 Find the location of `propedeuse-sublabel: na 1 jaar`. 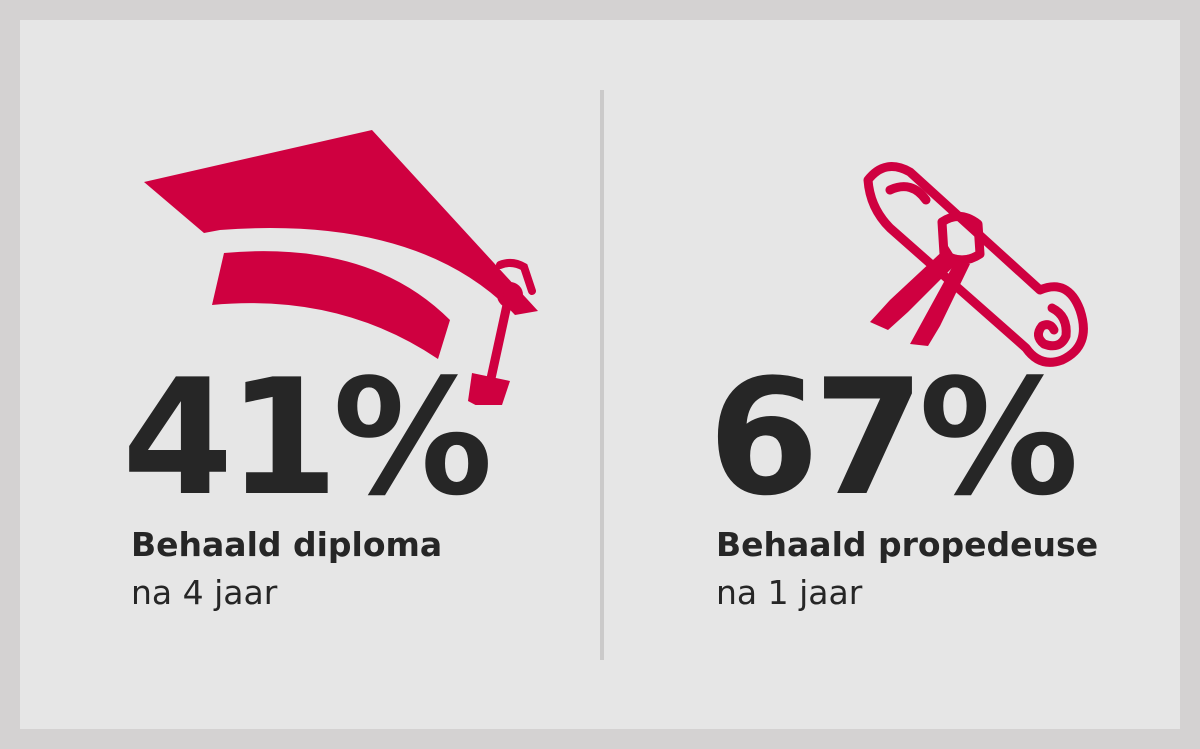

propedeuse-sublabel: na 1 jaar is located at coordinates (789, 592).